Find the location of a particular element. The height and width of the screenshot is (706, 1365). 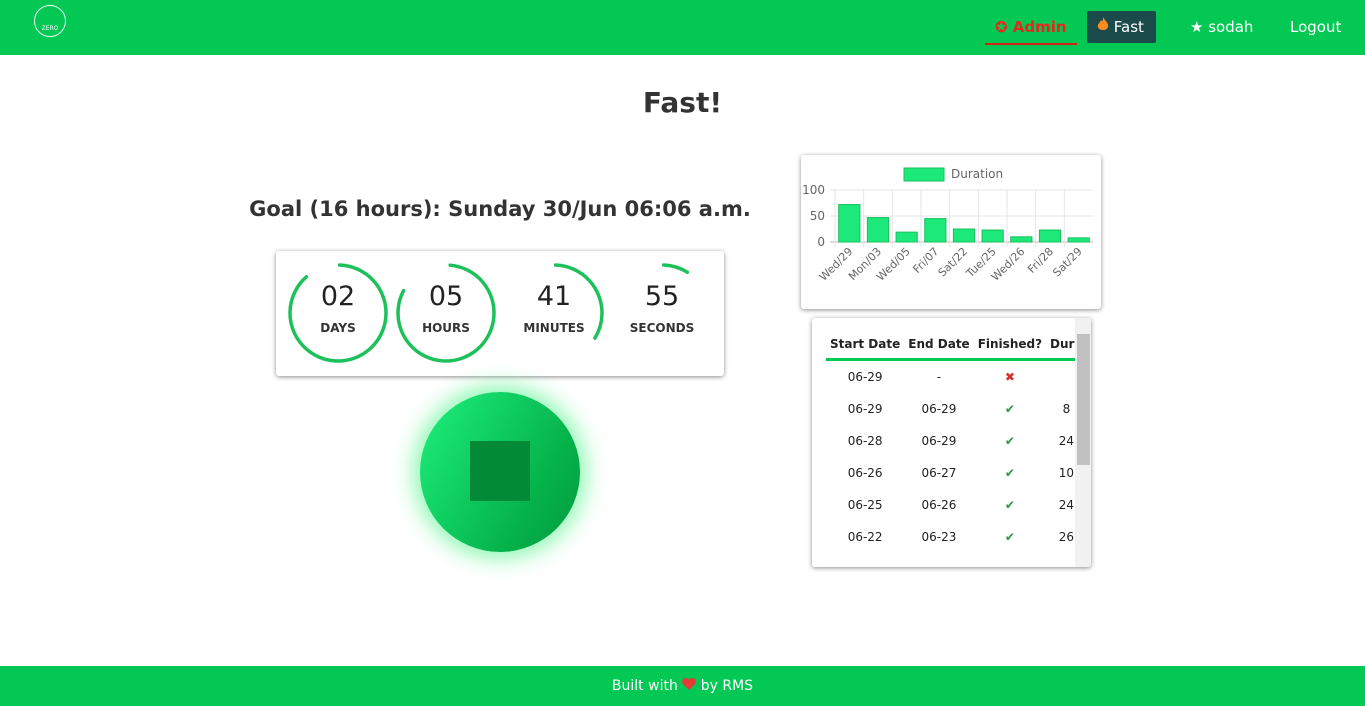

y-tick-label: 100 is located at coordinates (813, 190).